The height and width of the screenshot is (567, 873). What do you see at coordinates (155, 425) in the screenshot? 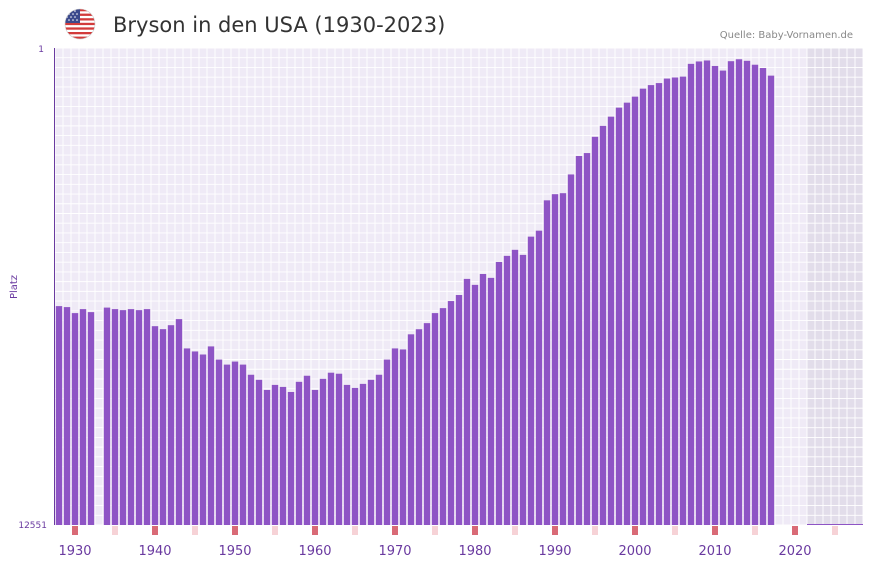
I see `bar-1940` at bounding box center [155, 425].